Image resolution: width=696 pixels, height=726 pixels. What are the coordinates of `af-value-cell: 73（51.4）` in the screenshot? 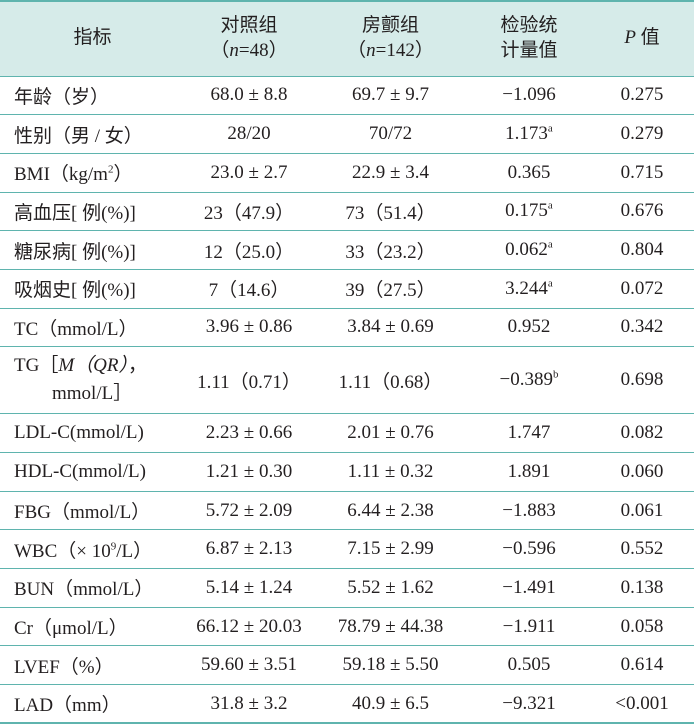 It's located at (390, 211).